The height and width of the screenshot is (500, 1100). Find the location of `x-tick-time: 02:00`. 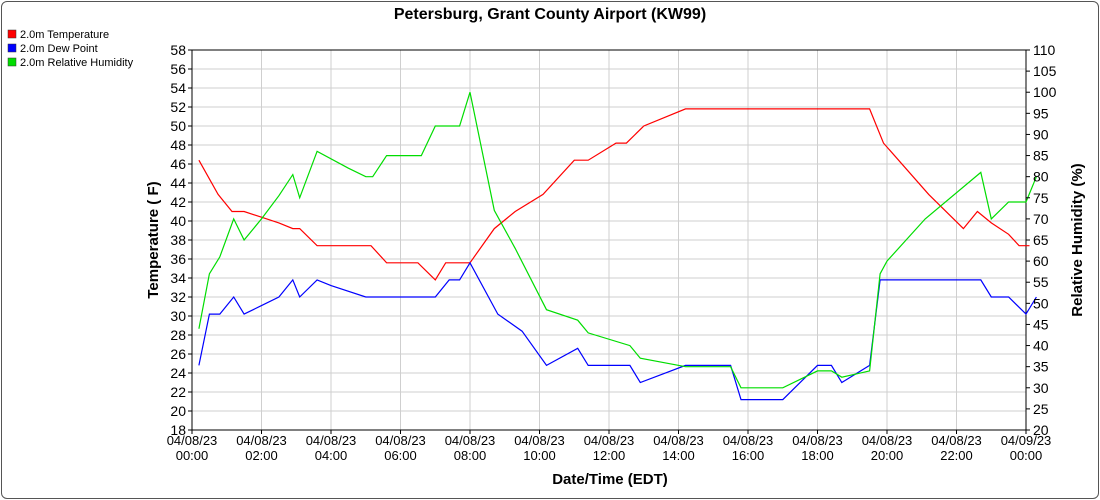

x-tick-time: 02:00 is located at coordinates (261, 455).